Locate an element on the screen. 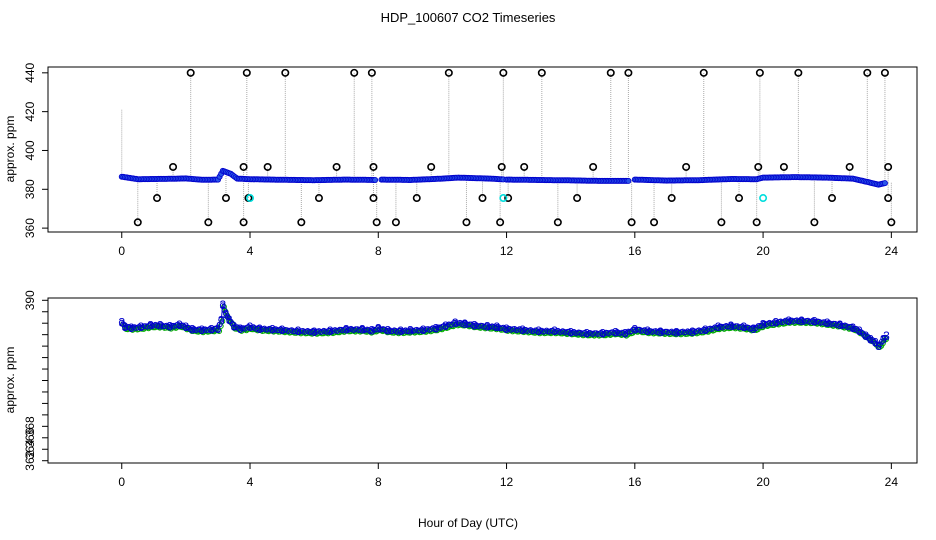 The image size is (936, 540). top-x-tick-label: 4 is located at coordinates (250, 251).